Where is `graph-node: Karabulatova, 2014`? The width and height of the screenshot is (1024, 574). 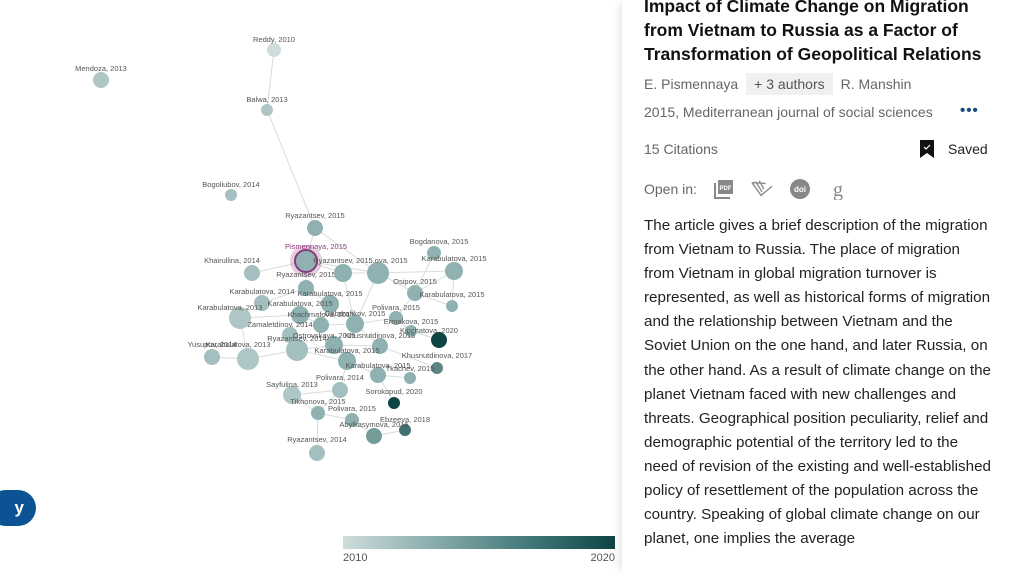 graph-node: Karabulatova, 2014 is located at coordinates (262, 299).